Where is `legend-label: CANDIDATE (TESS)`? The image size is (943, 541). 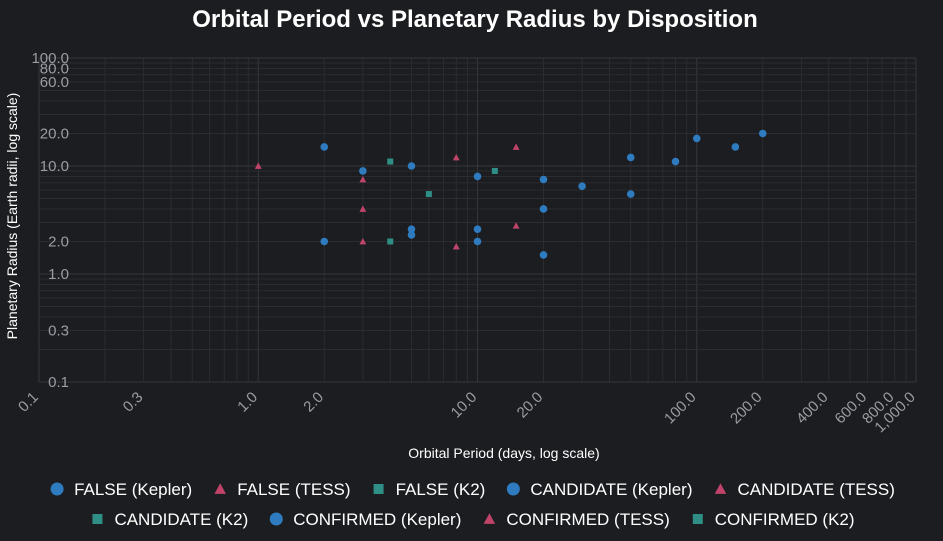 legend-label: CANDIDATE (TESS) is located at coordinates (815, 489).